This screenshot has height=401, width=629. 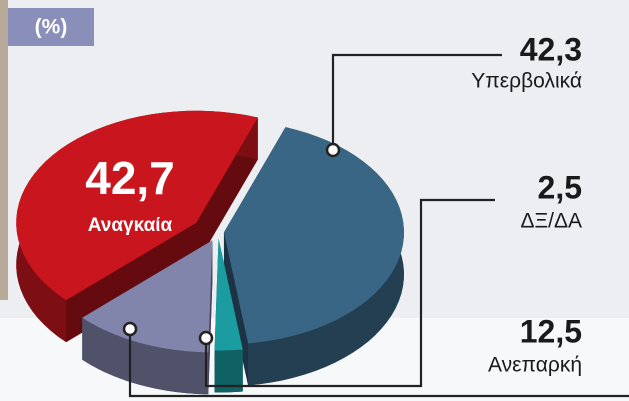 I want to click on photo-edge, so click(x=4, y=150).